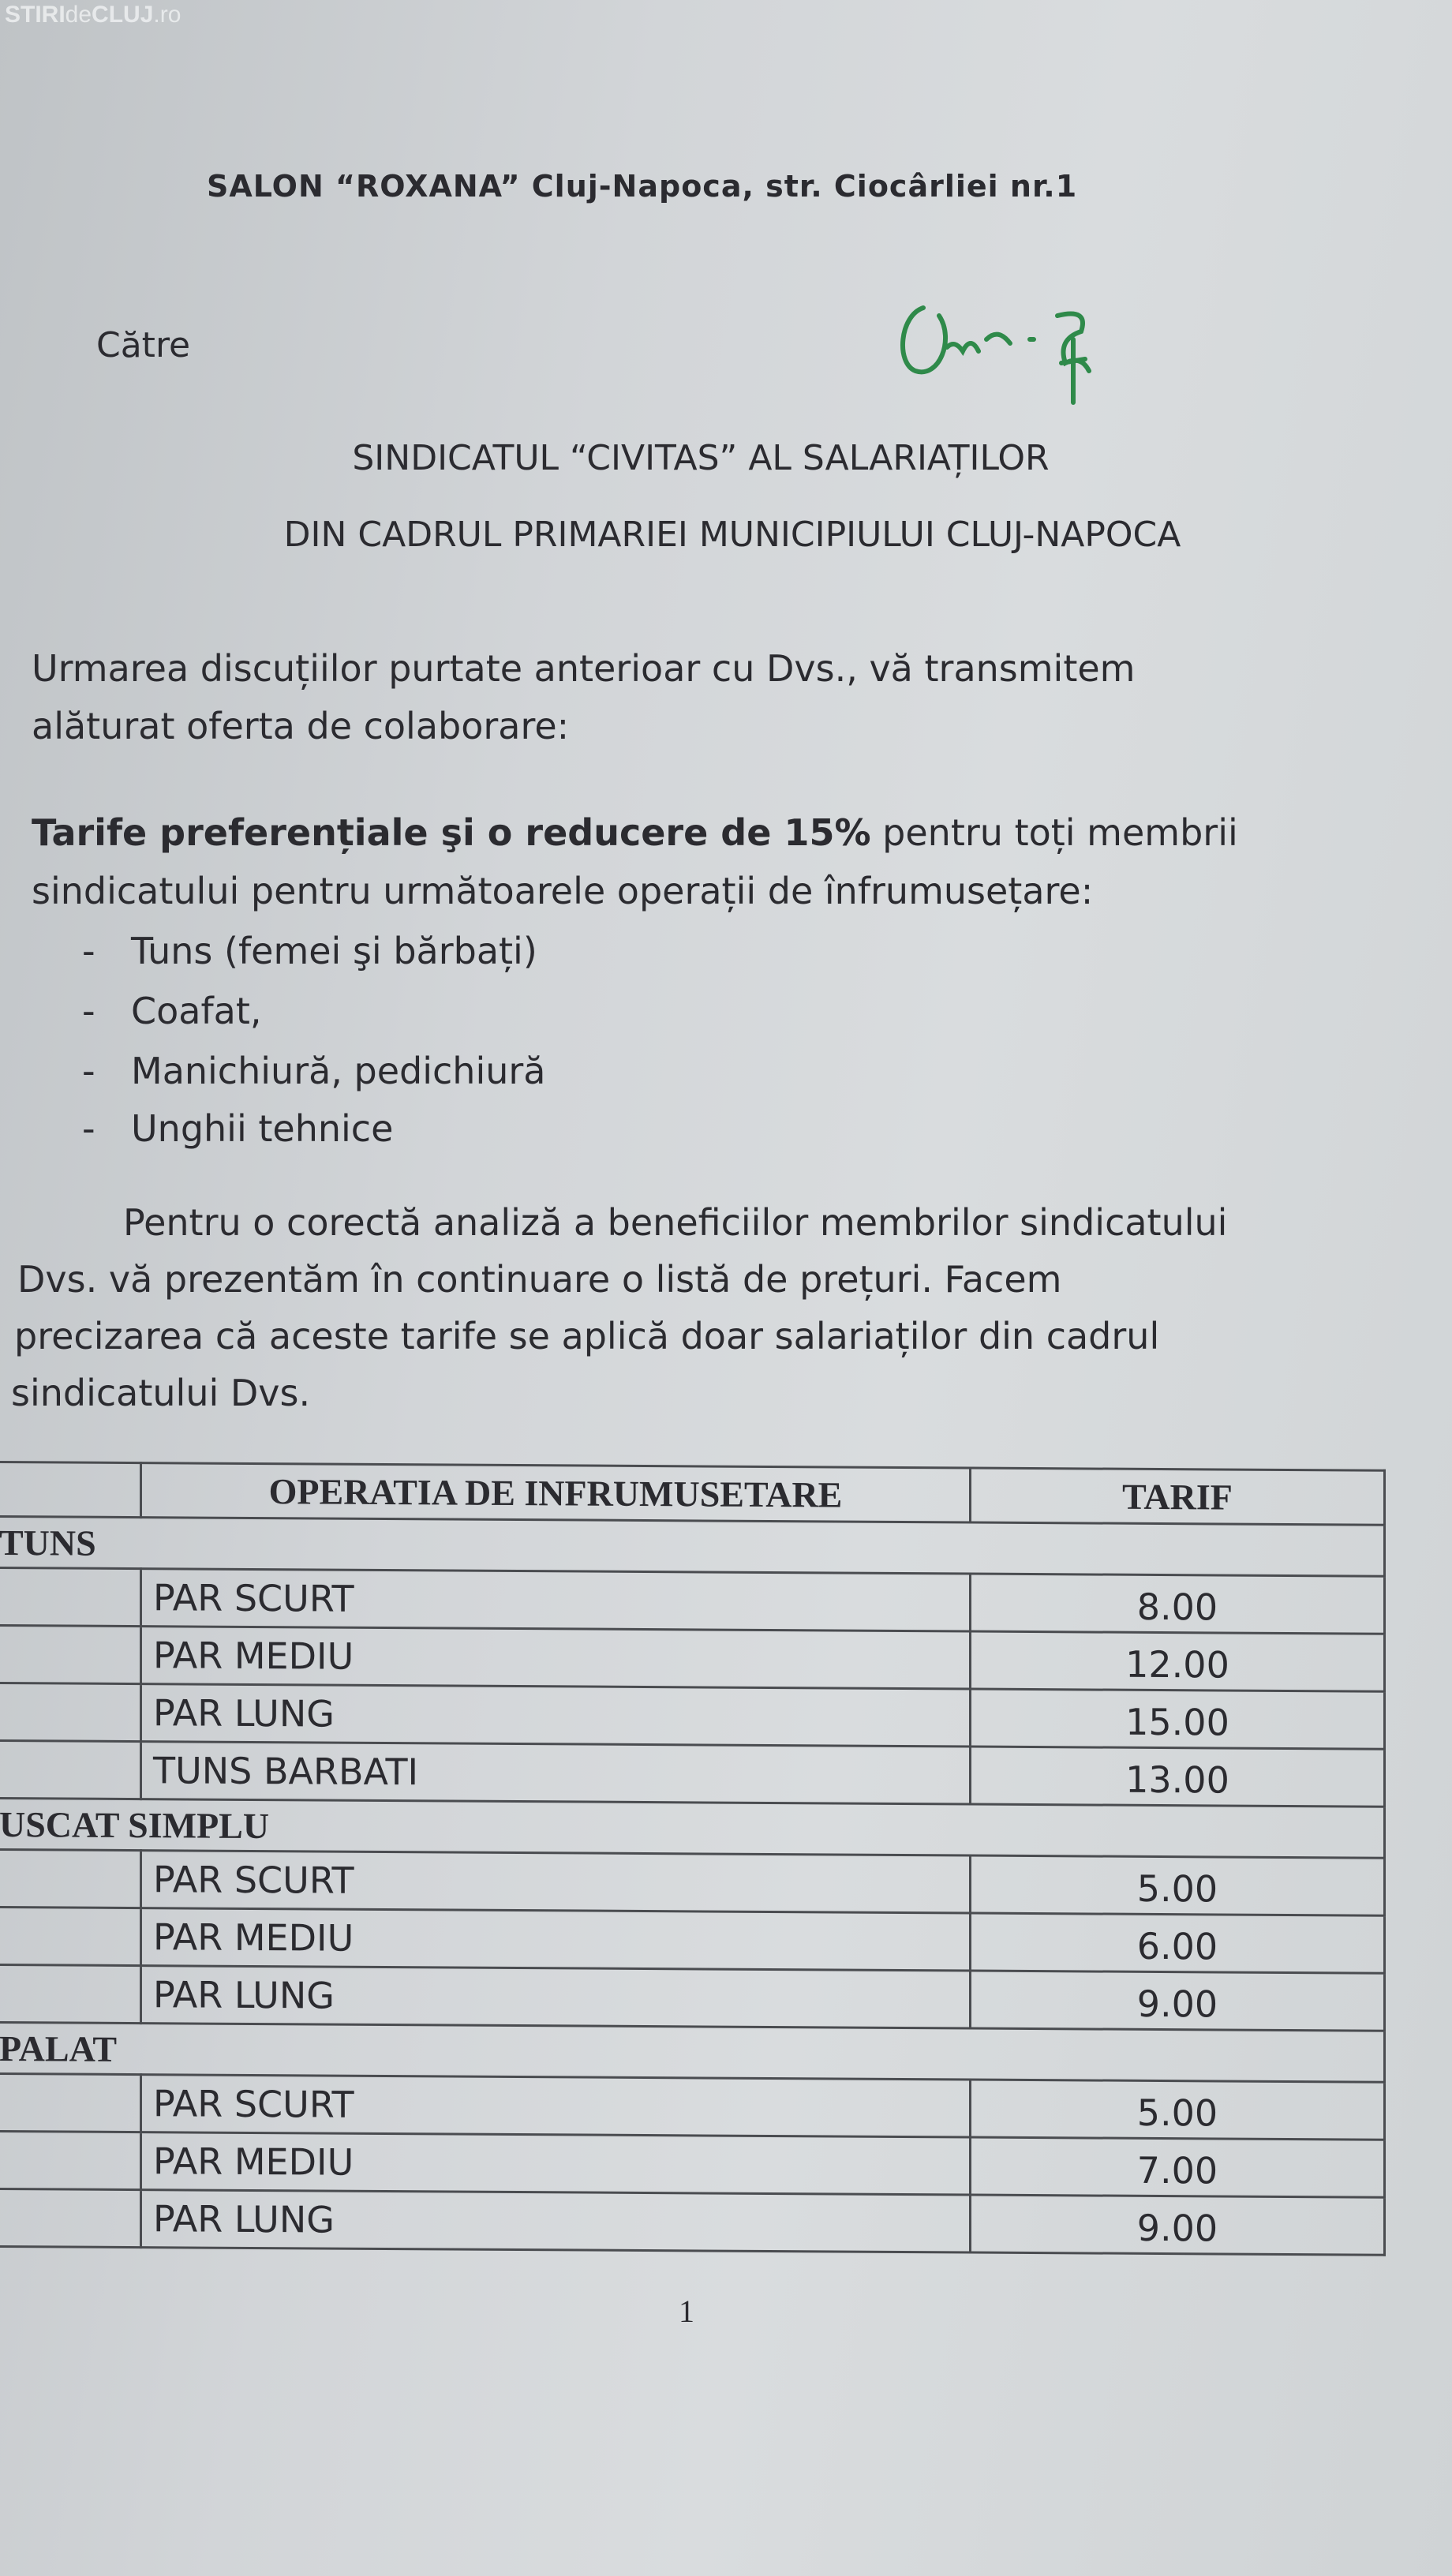  What do you see at coordinates (555, 1492) in the screenshot?
I see `header-operation: OPERATIA DE INFRUMUSETARE` at bounding box center [555, 1492].